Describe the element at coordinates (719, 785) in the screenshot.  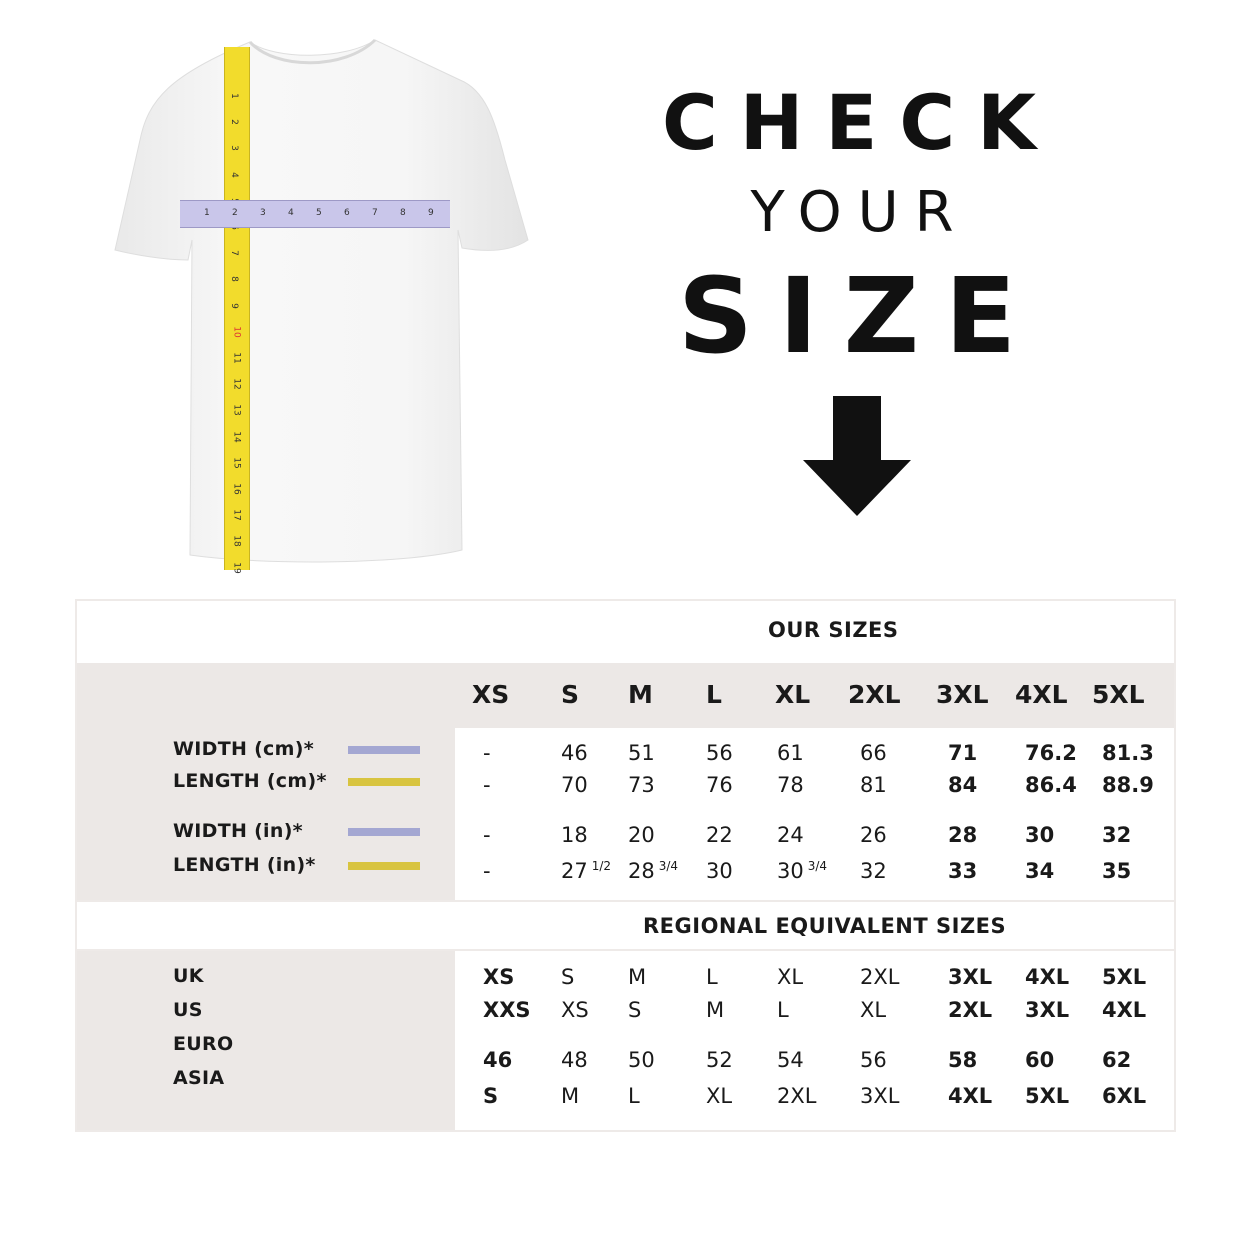
I see `table-cell: 76` at that location.